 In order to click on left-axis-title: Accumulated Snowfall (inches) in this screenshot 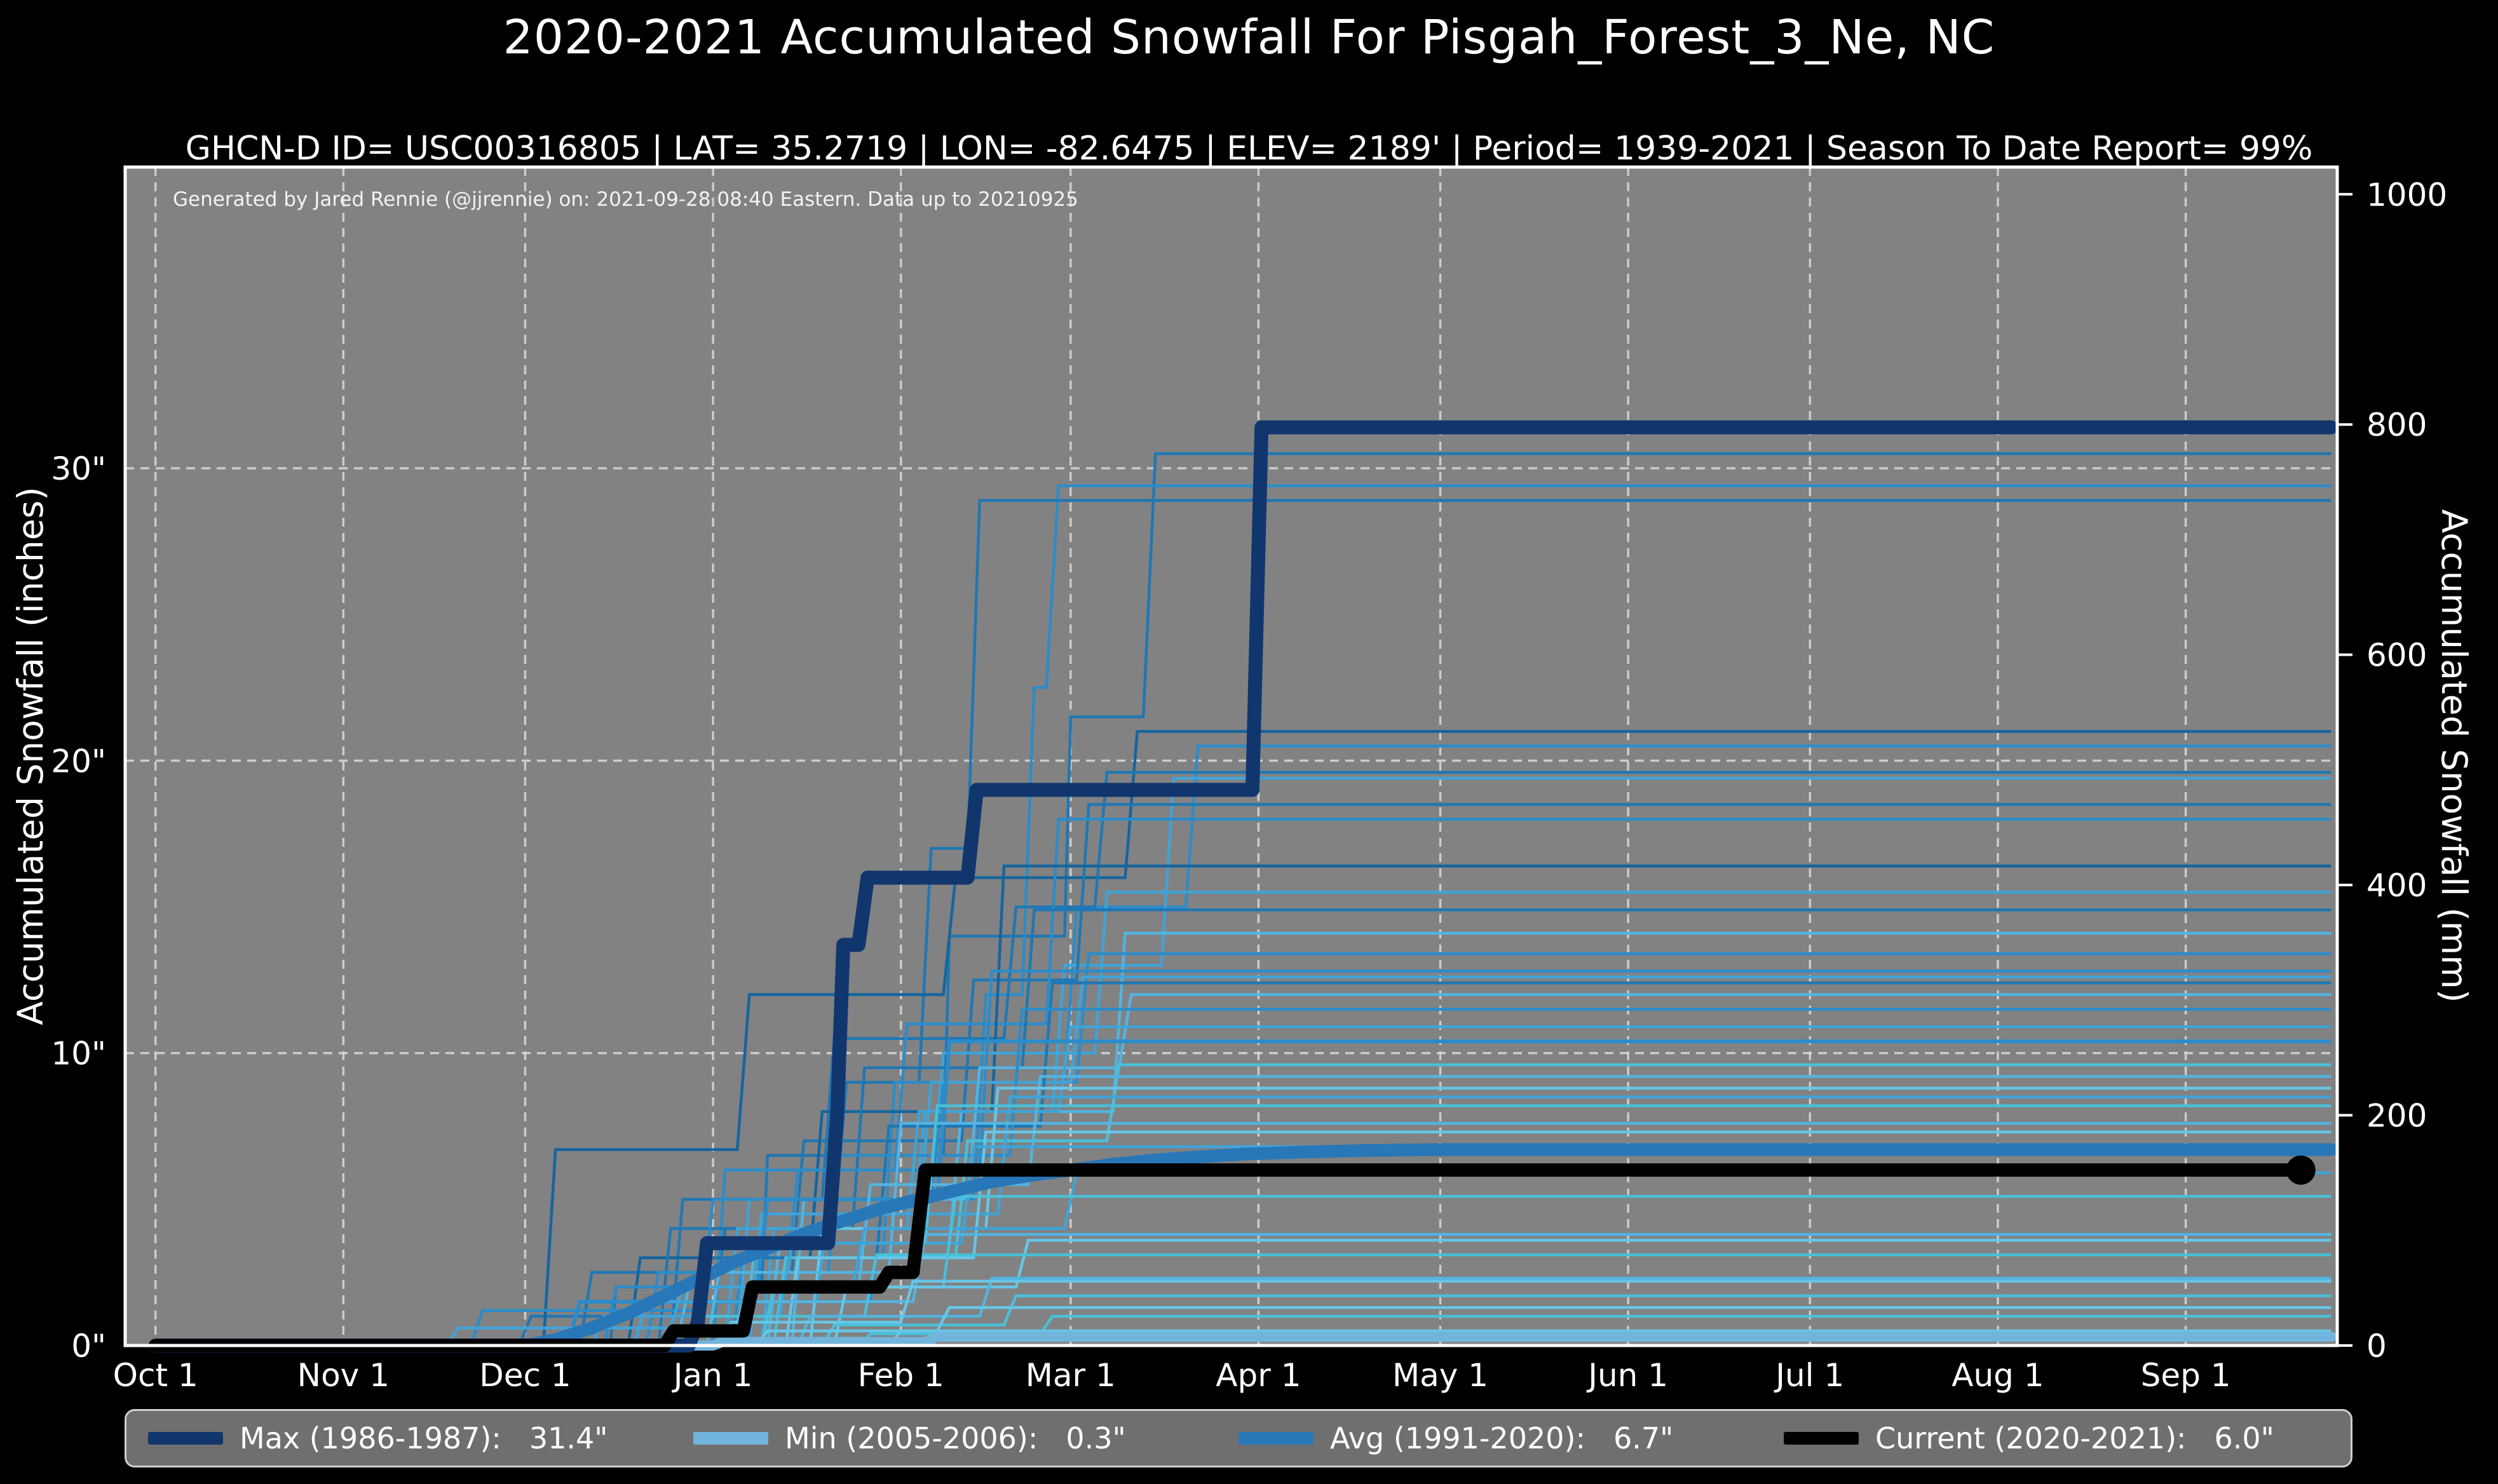, I will do `click(30, 756)`.